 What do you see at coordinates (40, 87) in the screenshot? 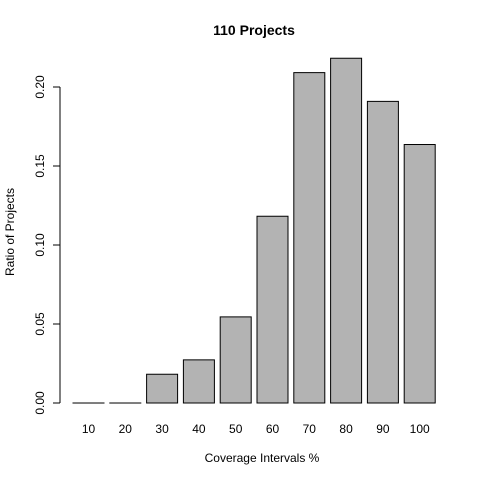
I see `y-tick-label: 0.20` at bounding box center [40, 87].